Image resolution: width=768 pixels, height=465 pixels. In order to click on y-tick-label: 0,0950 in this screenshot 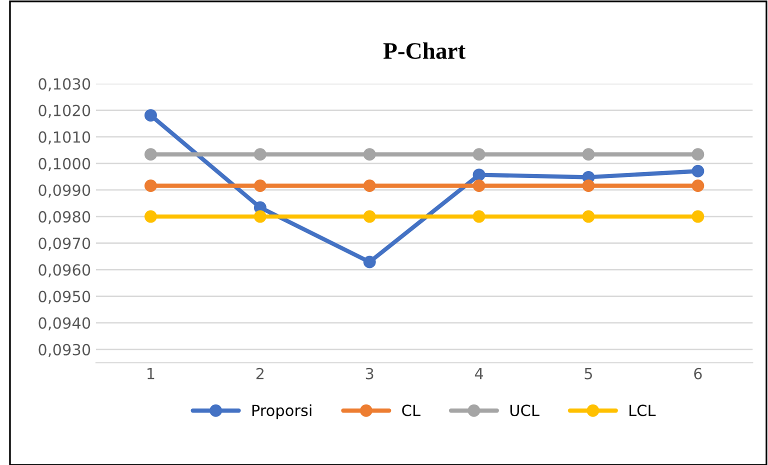, I will do `click(64, 297)`.